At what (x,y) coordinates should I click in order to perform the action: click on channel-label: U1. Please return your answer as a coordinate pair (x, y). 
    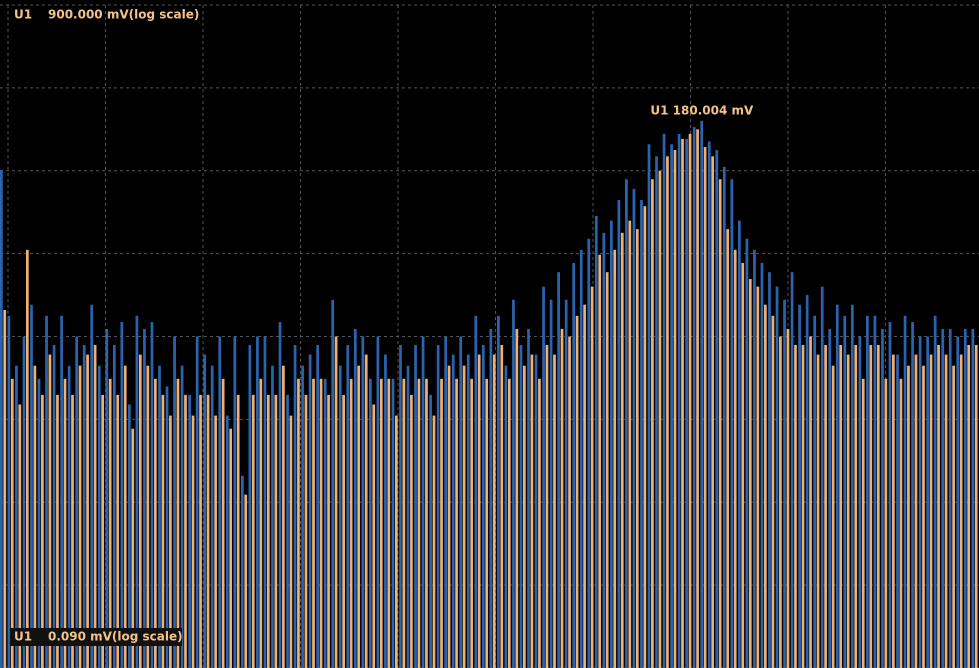
    Looking at the image, I should click on (23, 637).